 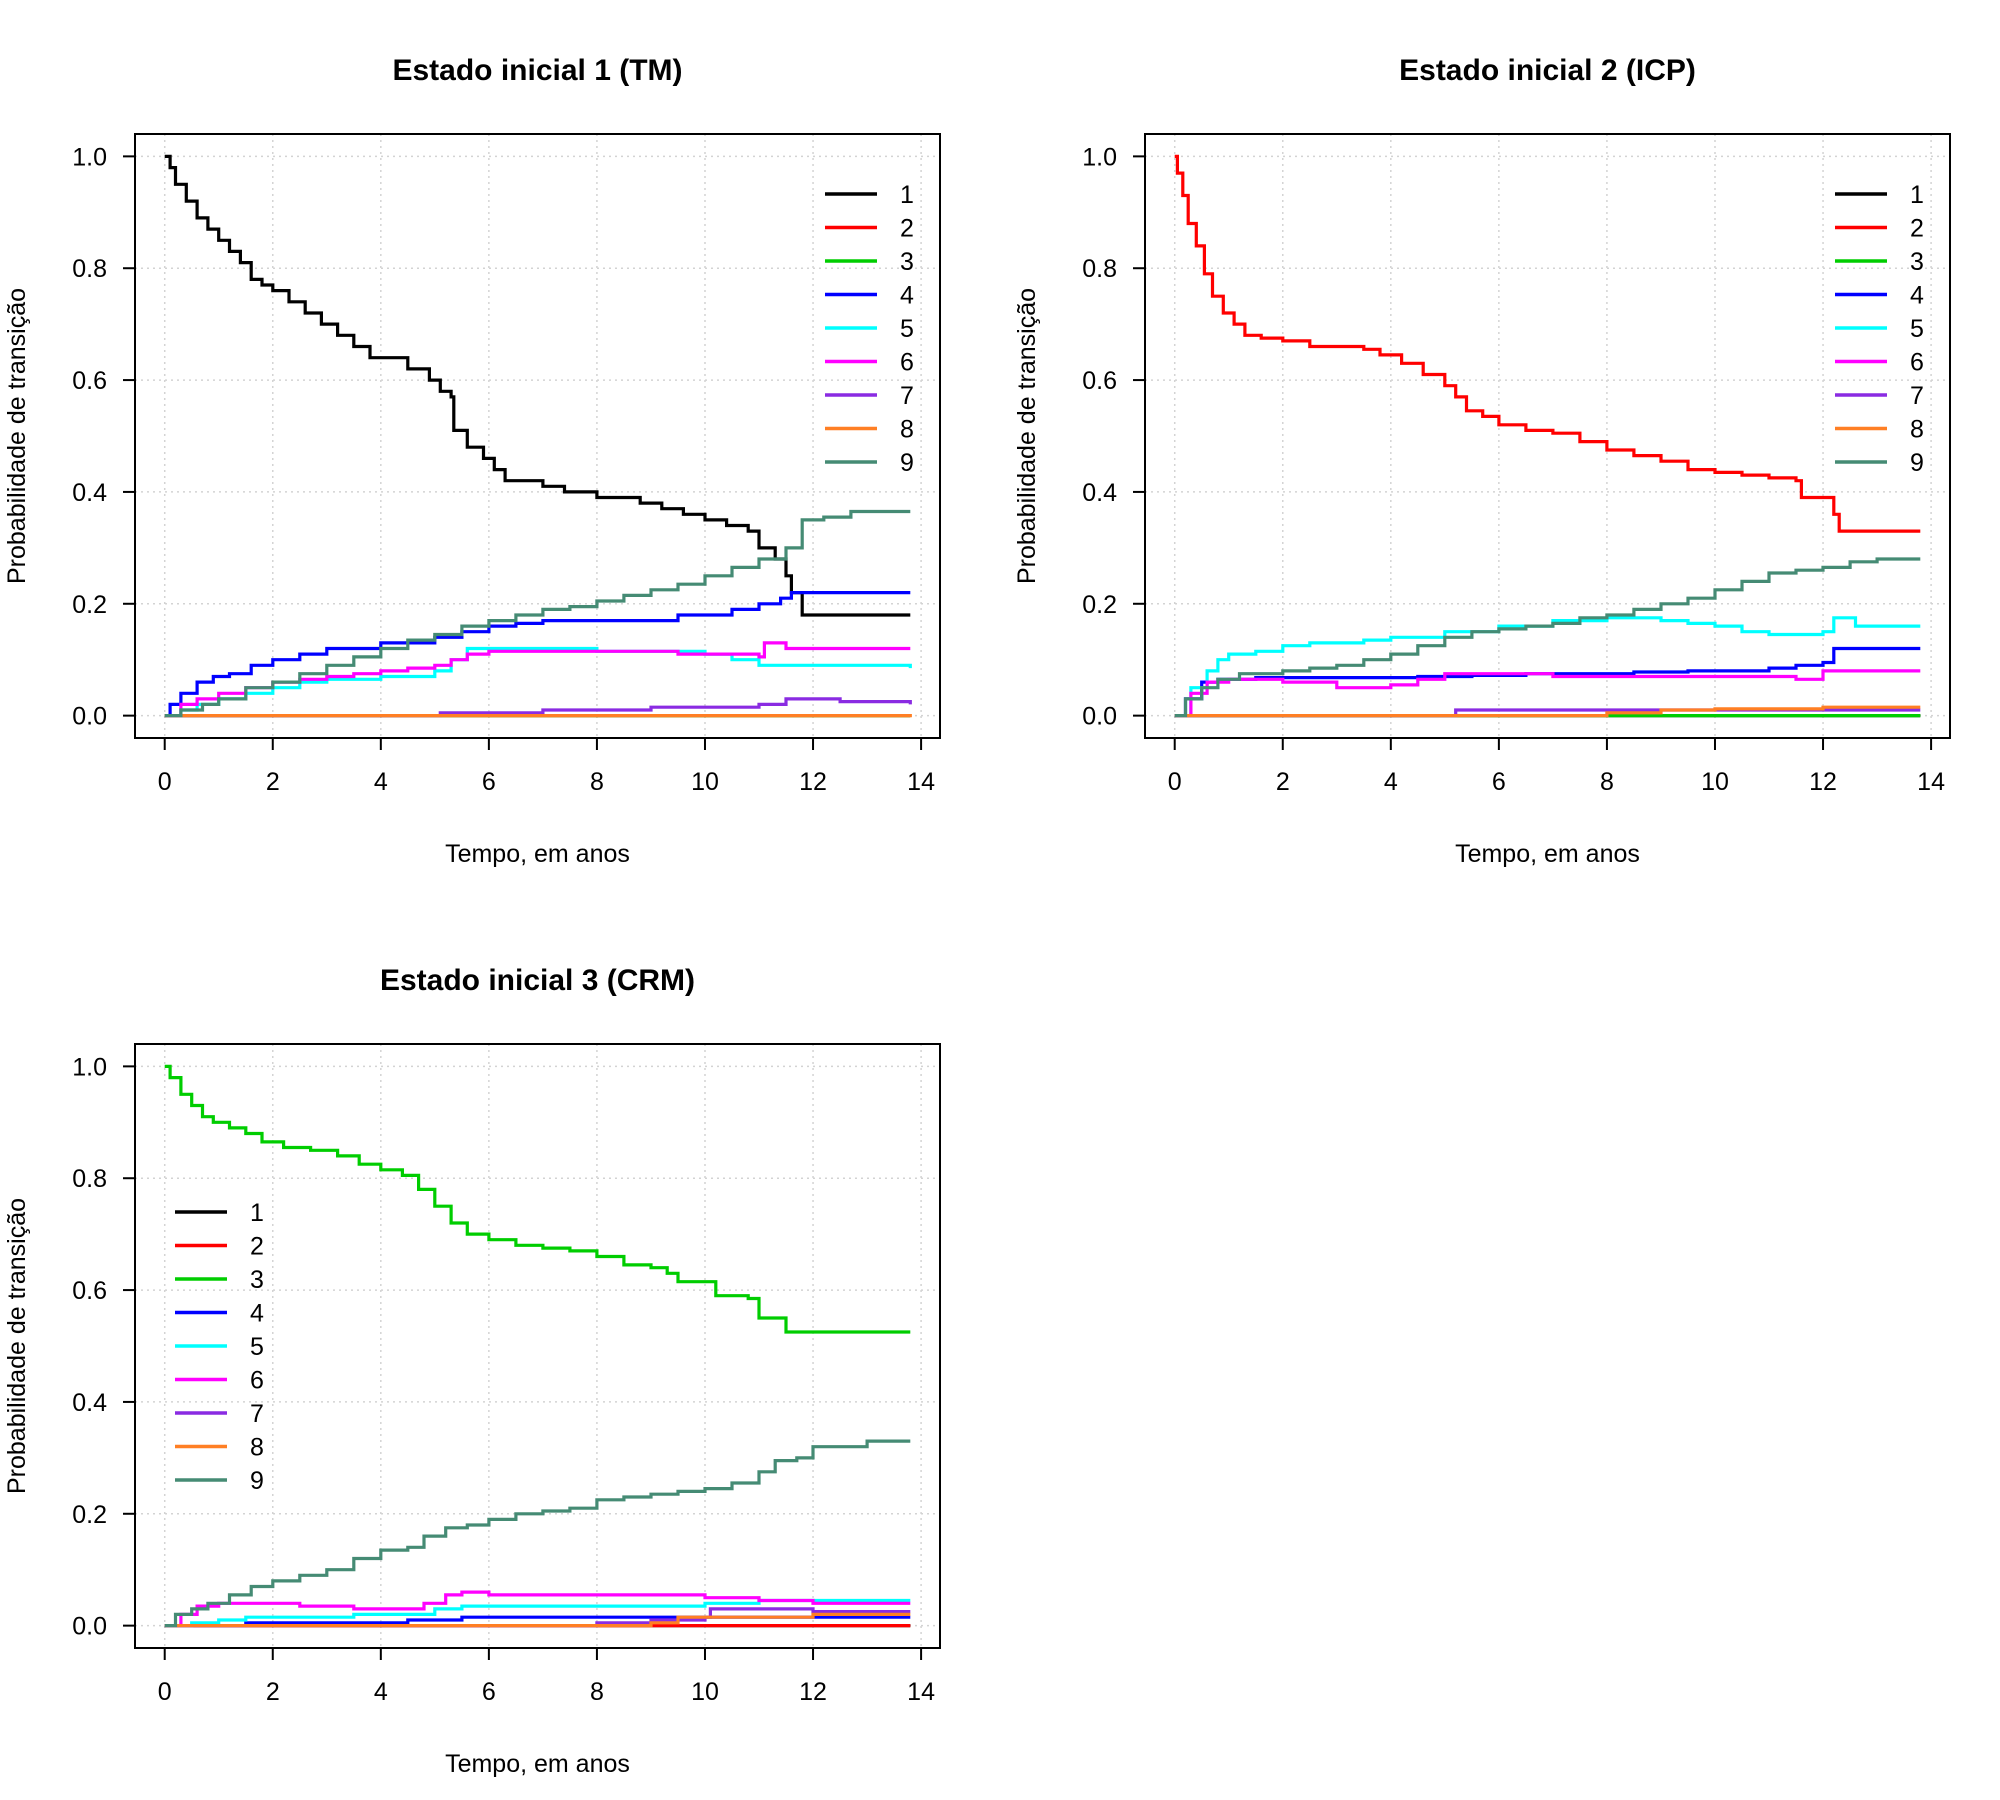 I want to click on chart-title: Estado inicial 3 (CRM), so click(x=537, y=980).